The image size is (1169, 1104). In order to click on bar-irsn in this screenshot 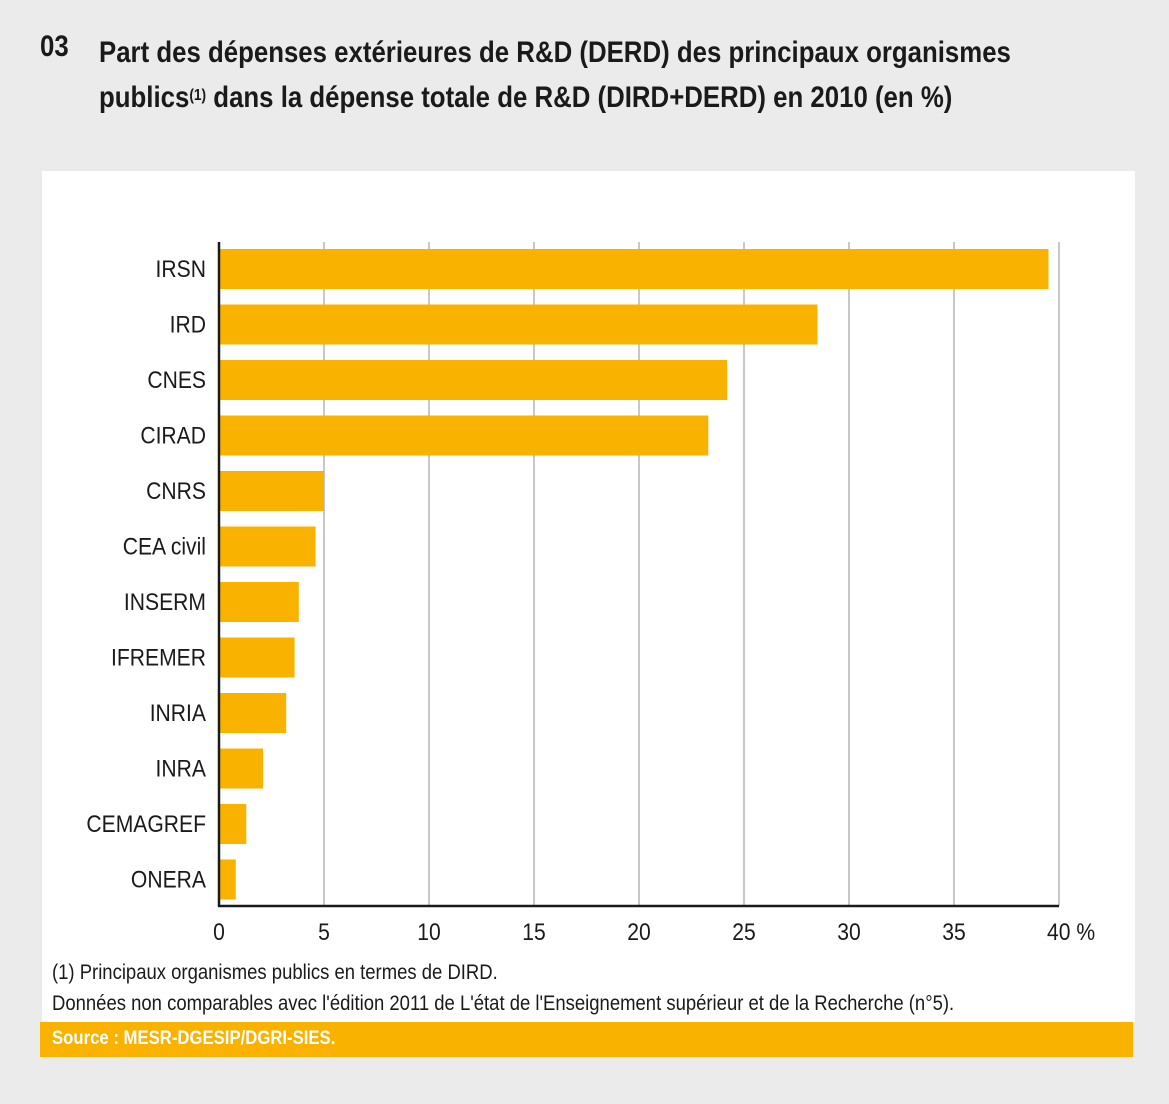, I will do `click(634, 269)`.